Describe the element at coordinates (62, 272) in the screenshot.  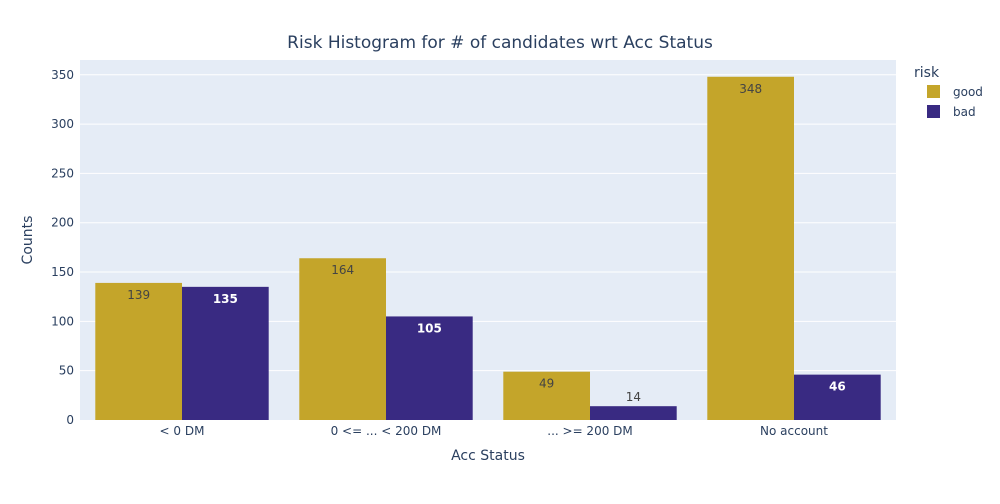
I see `y-tick-label: 150` at that location.